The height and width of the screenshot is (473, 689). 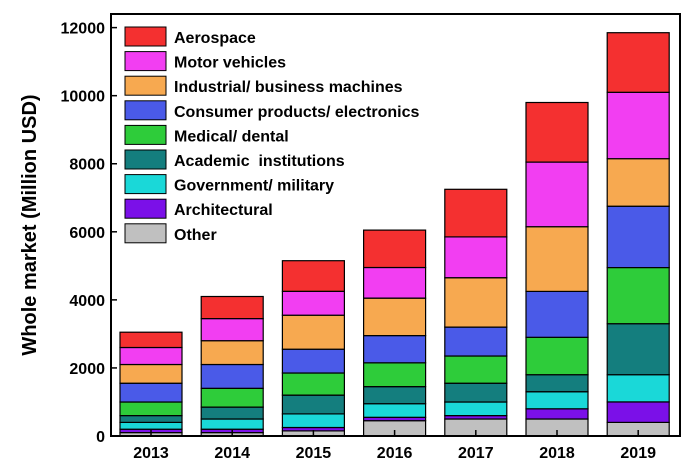 What do you see at coordinates (395, 249) in the screenshot?
I see `bar-segment-2016-aerospace` at bounding box center [395, 249].